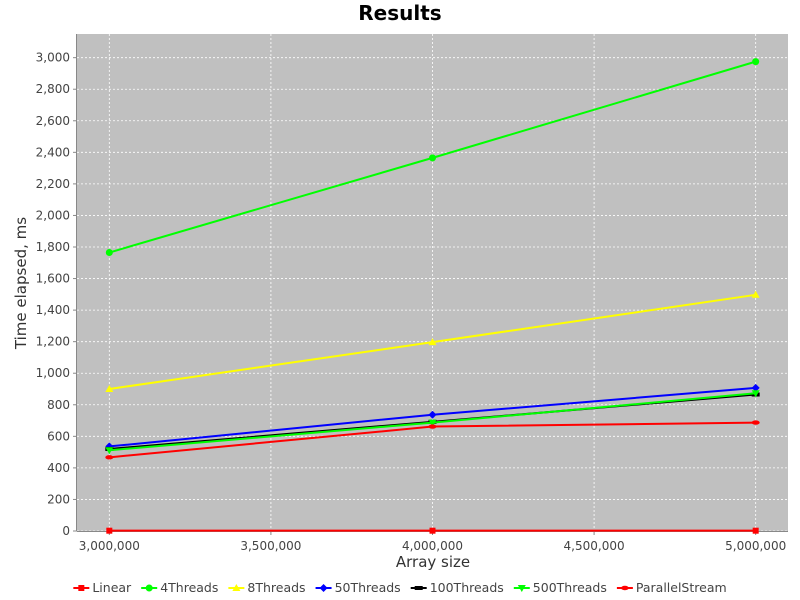  I want to click on y-tick-label: 200, so click(58, 499).